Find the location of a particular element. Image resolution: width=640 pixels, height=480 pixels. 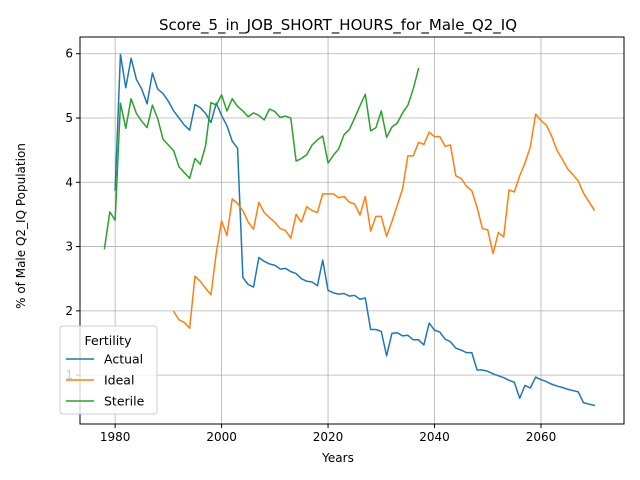

x-axis-label: Years is located at coordinates (337, 458).